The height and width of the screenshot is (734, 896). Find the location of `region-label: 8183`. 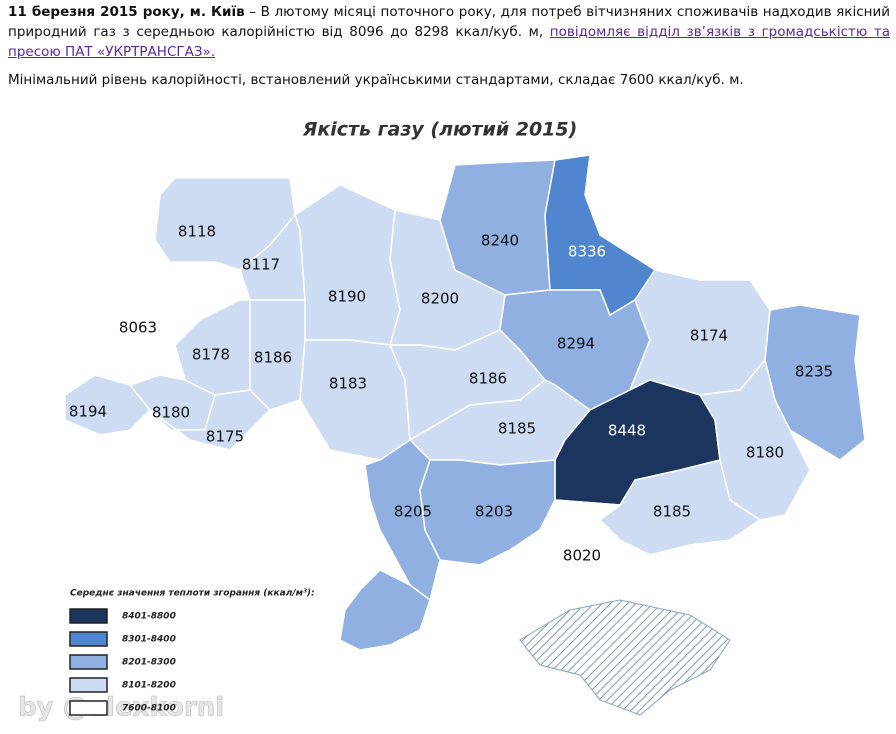

region-label: 8183 is located at coordinates (348, 384).